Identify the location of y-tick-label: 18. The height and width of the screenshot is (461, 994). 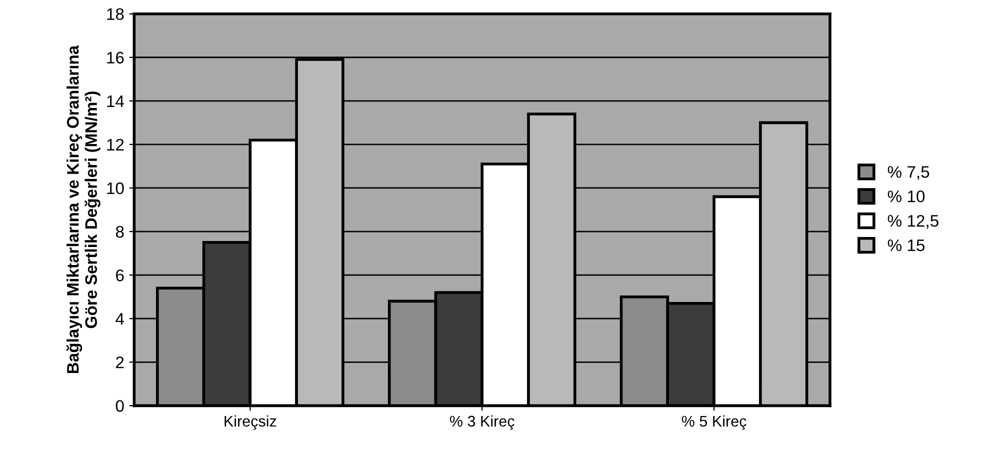
(115, 14).